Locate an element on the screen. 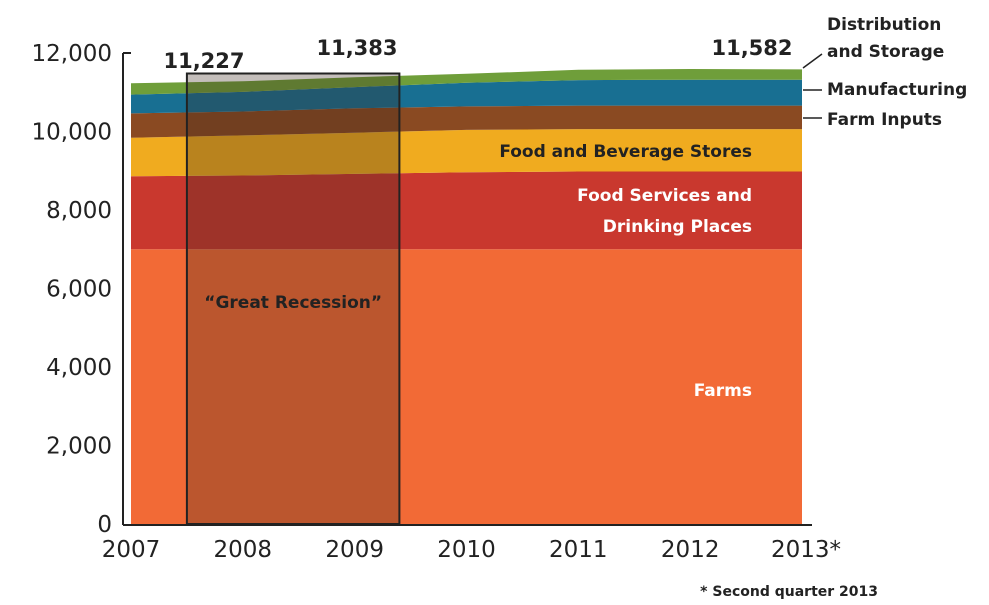 Image resolution: width=989 pixels, height=605 pixels. x-tick-label: 2013* is located at coordinates (806, 550).